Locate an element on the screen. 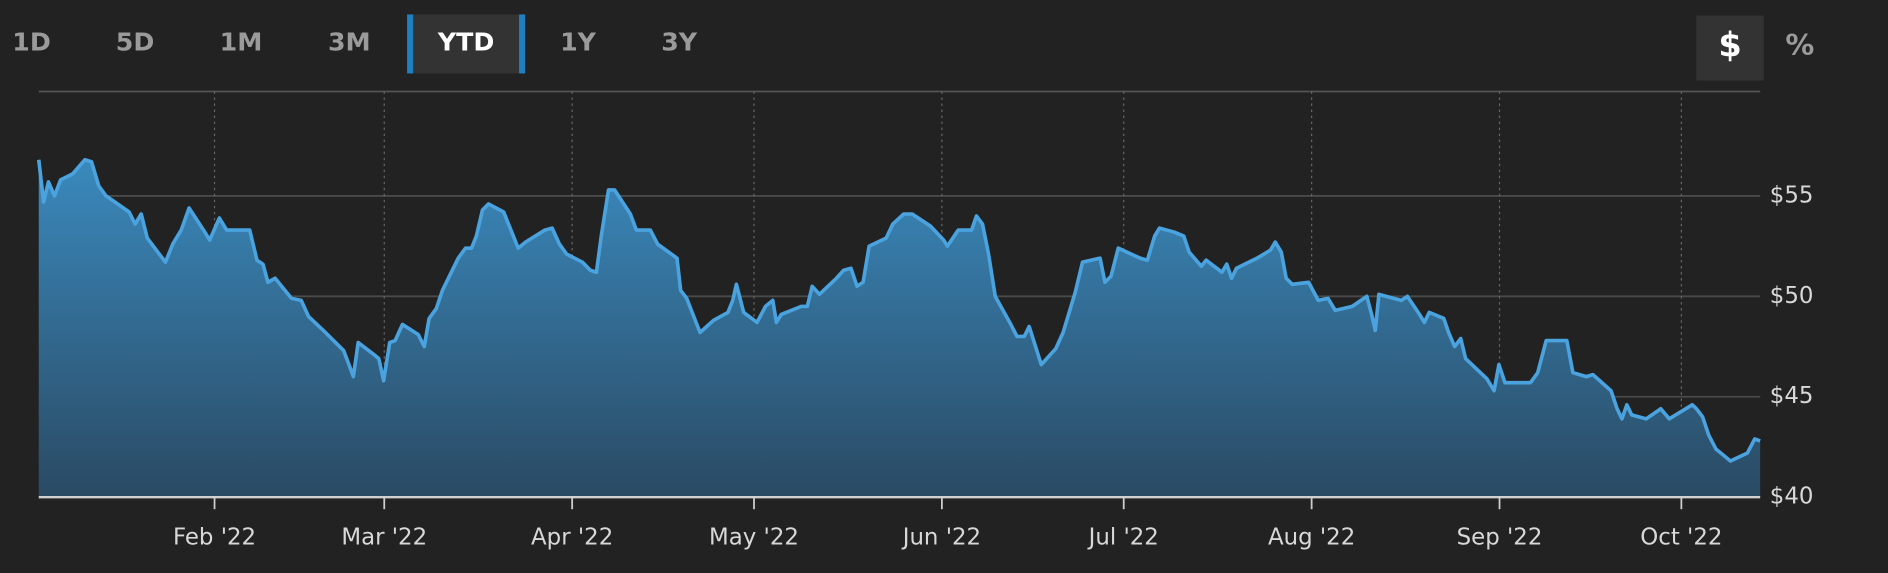 Image resolution: width=1888 pixels, height=573 pixels. range-label: 1Y is located at coordinates (578, 41).